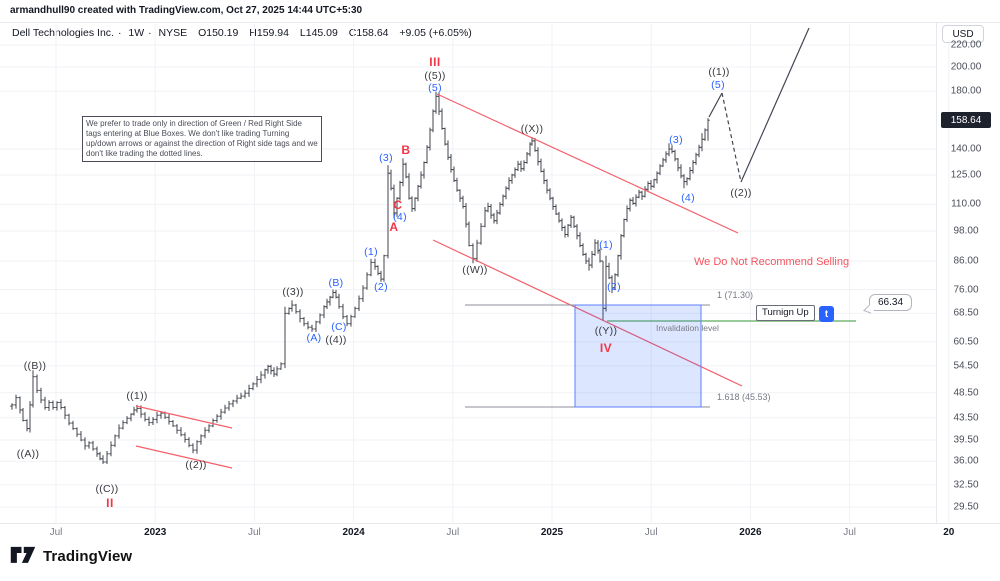 The height and width of the screenshot is (581, 1000). What do you see at coordinates (475, 270) in the screenshot?
I see `wave-label: ((W))` at bounding box center [475, 270].